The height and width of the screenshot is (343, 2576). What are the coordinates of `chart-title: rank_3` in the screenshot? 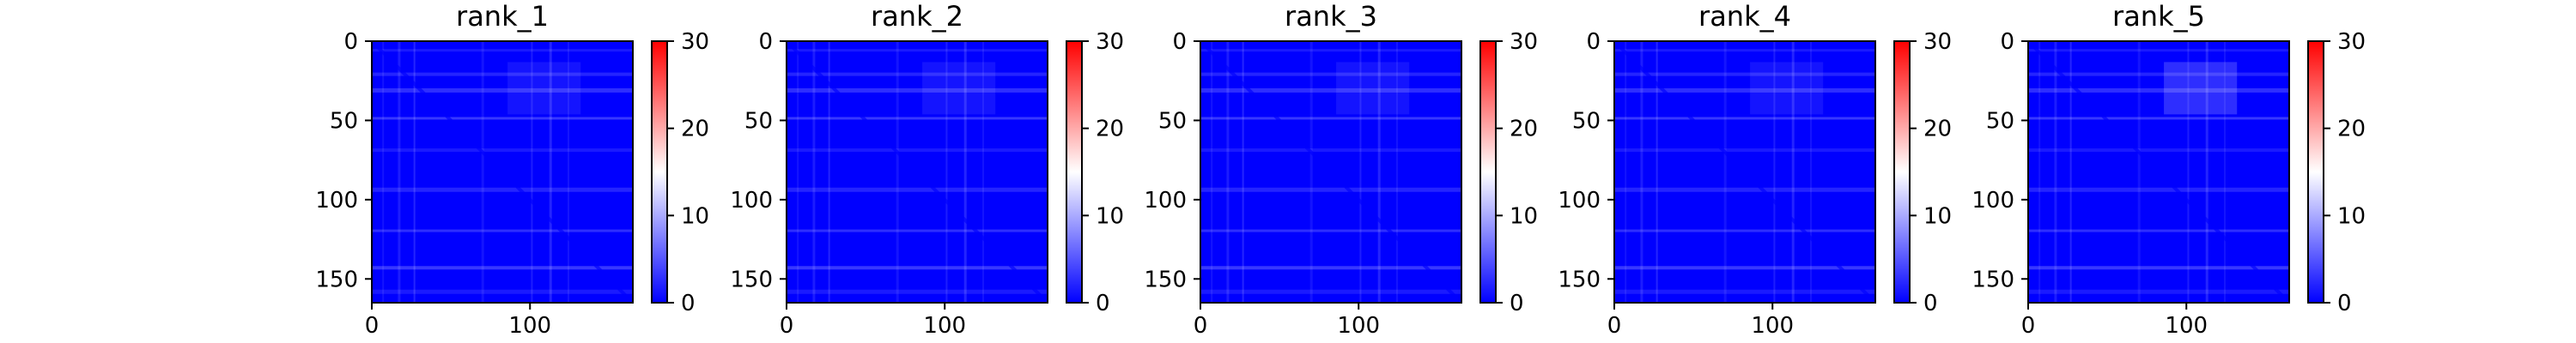 It's located at (1331, 16).